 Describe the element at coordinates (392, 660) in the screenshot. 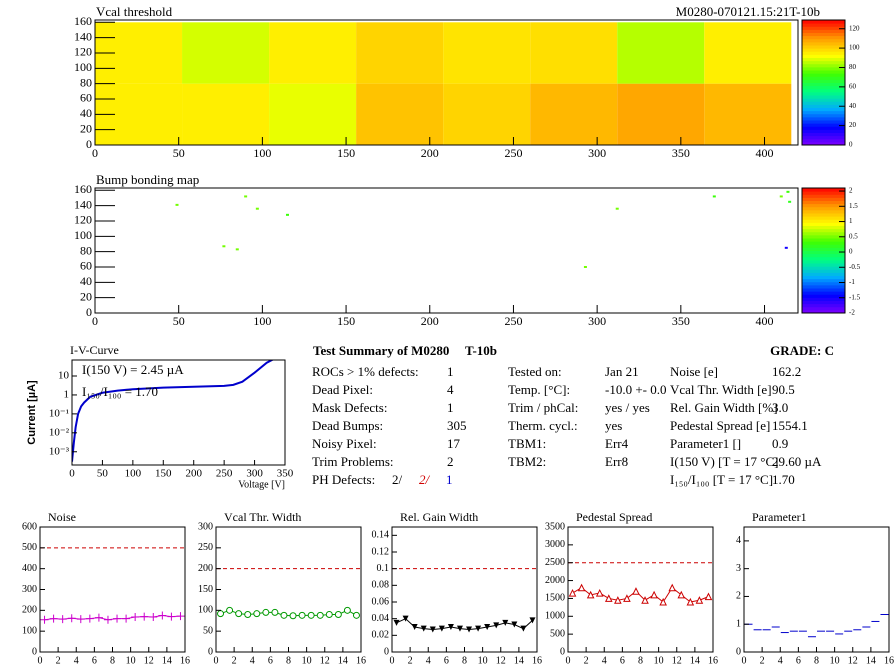

I see `x-tick-label: 0` at that location.